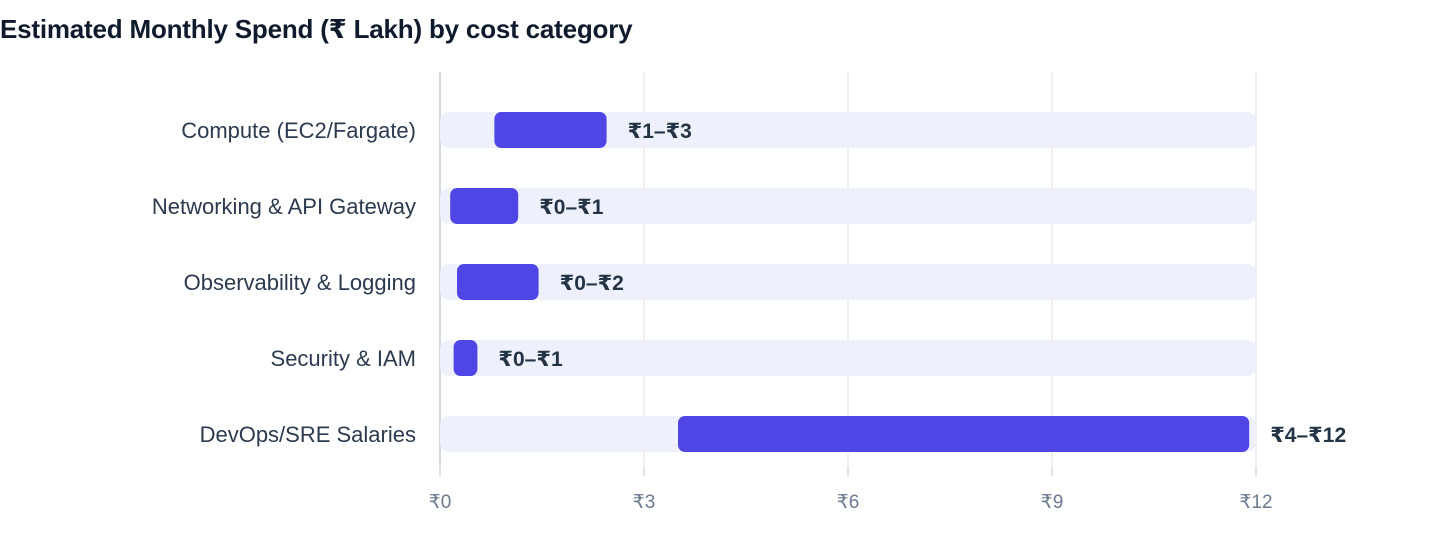 The height and width of the screenshot is (560, 1440). I want to click on category-label: Compute (EC2/Fargate), so click(298, 130).